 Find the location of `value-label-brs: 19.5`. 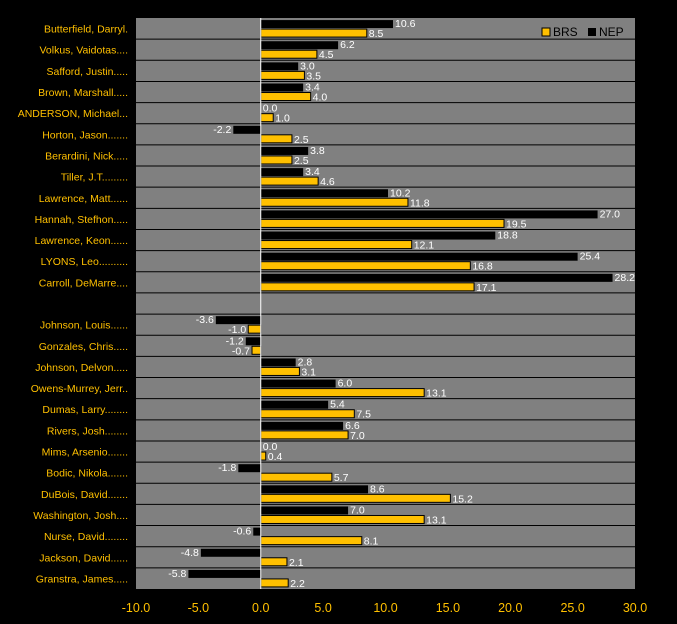

value-label-brs: 19.5 is located at coordinates (516, 224).